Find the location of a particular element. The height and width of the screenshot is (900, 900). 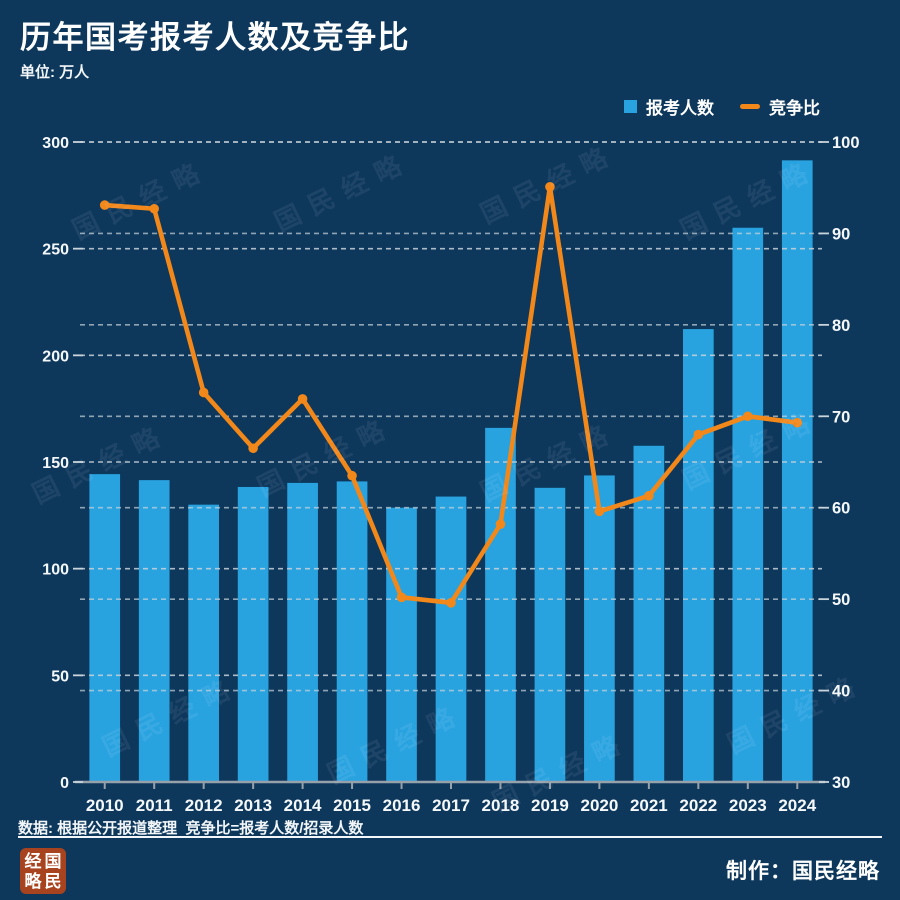

bar-2024 is located at coordinates (797, 471).